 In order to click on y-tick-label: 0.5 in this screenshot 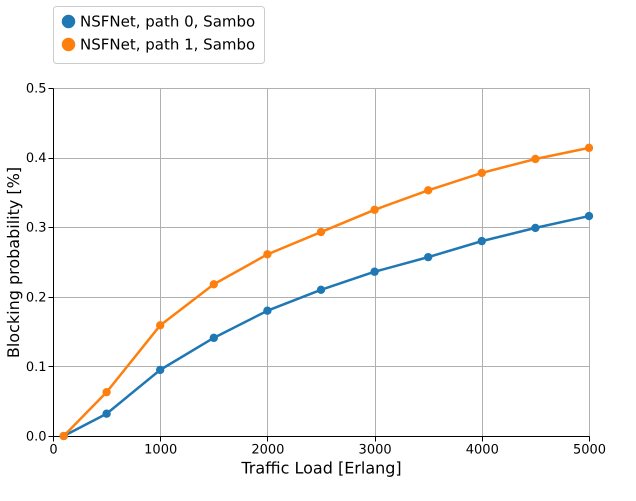, I will do `click(36, 89)`.